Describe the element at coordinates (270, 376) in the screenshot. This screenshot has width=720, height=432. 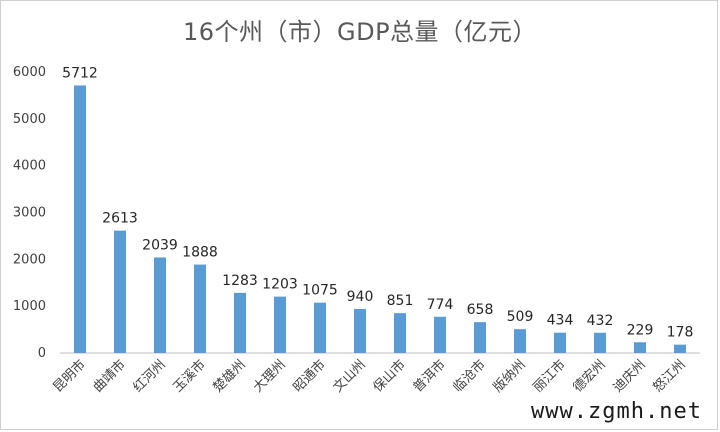
I see `category-label: 大理州` at that location.